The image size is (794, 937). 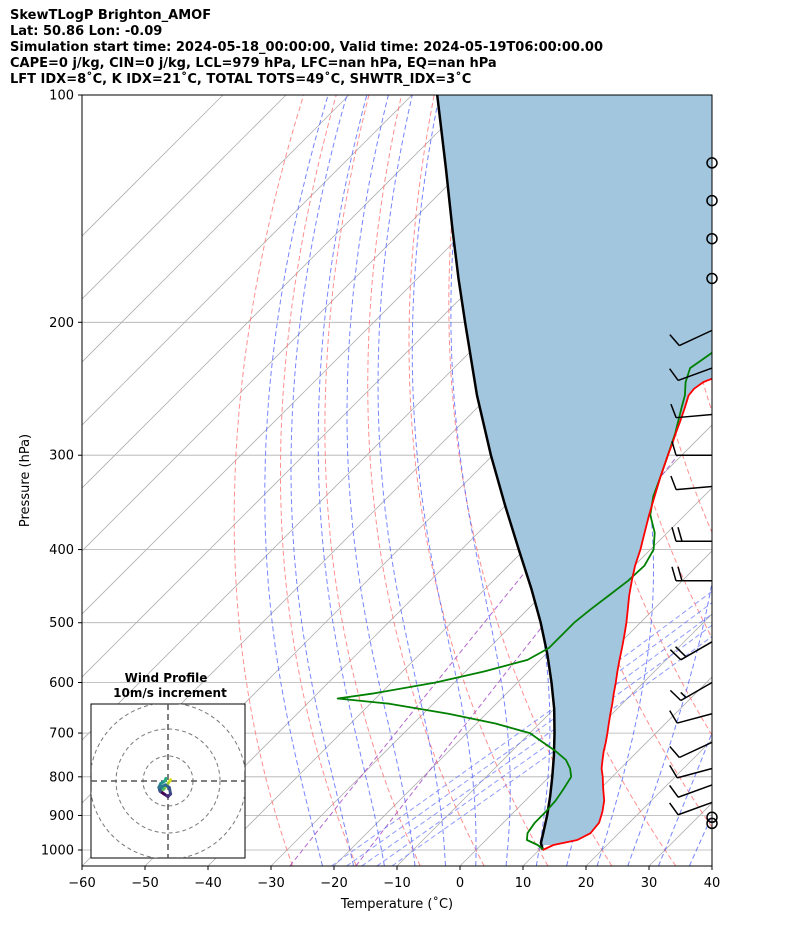 I want to click on x-tick-label: −50, so click(x=144, y=883).